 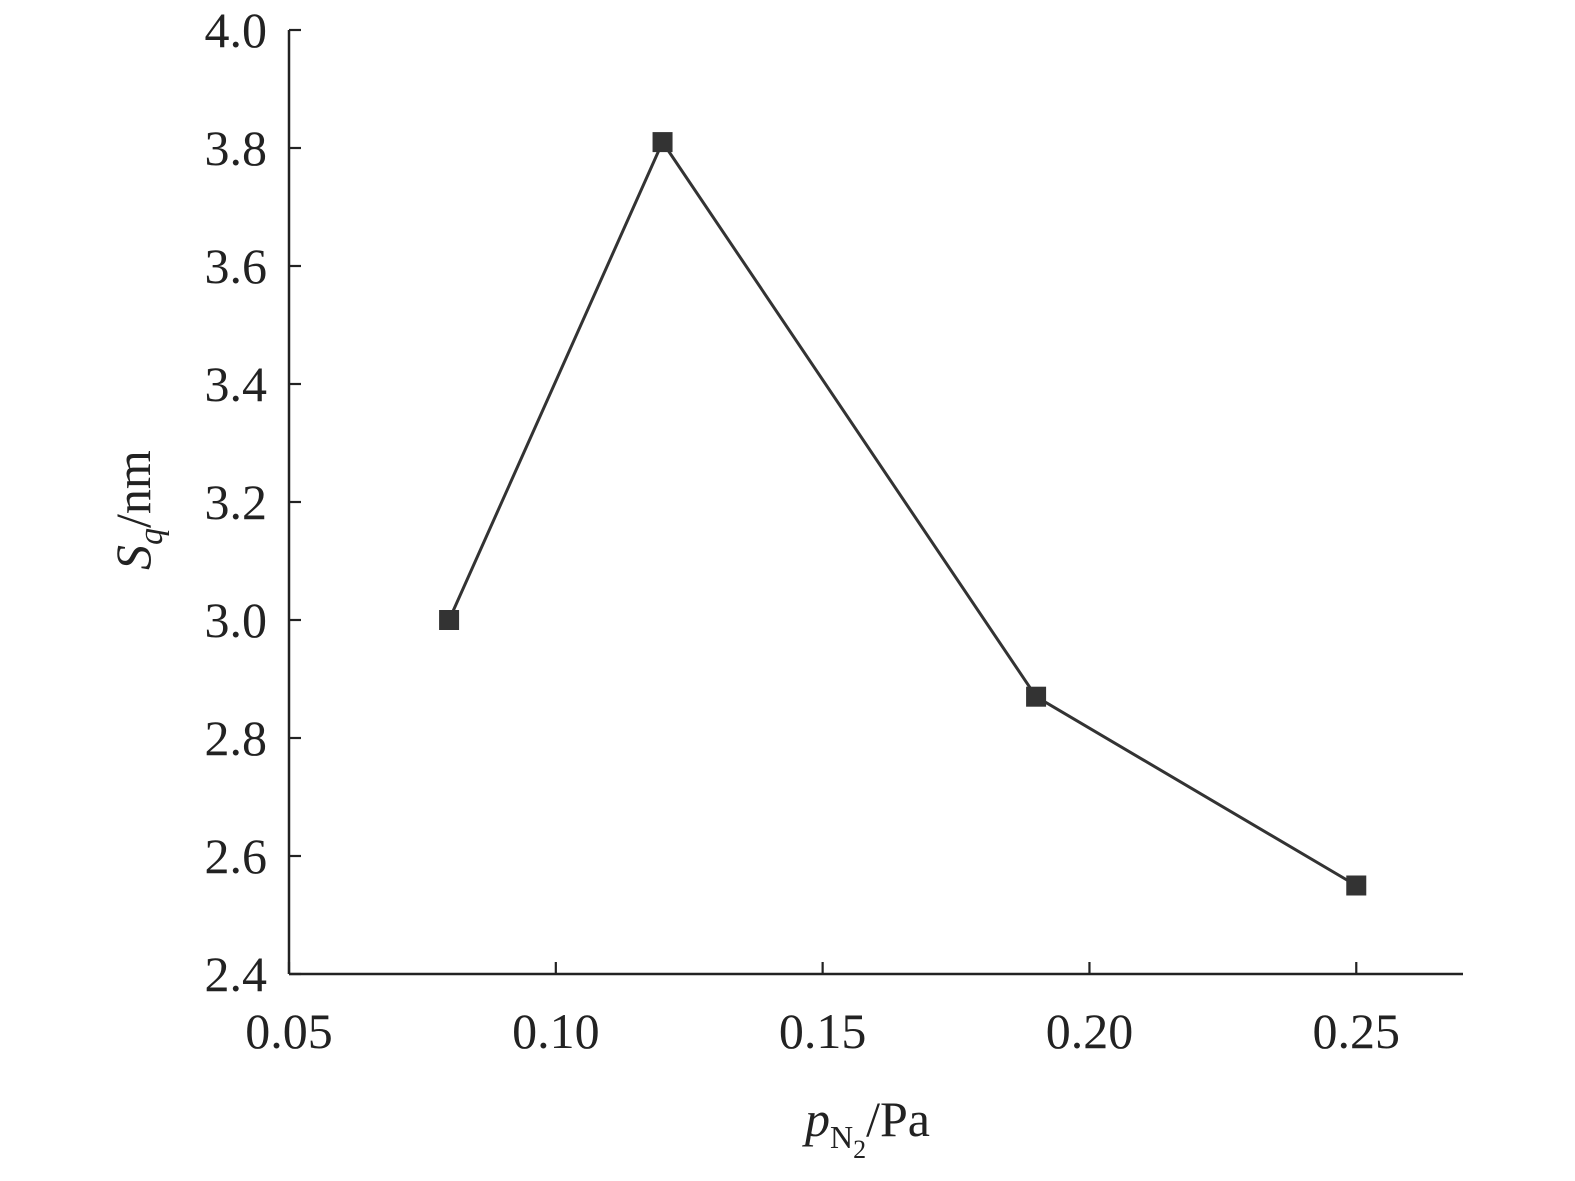 I want to click on y-tick-label: 3.4, so click(x=236, y=384).